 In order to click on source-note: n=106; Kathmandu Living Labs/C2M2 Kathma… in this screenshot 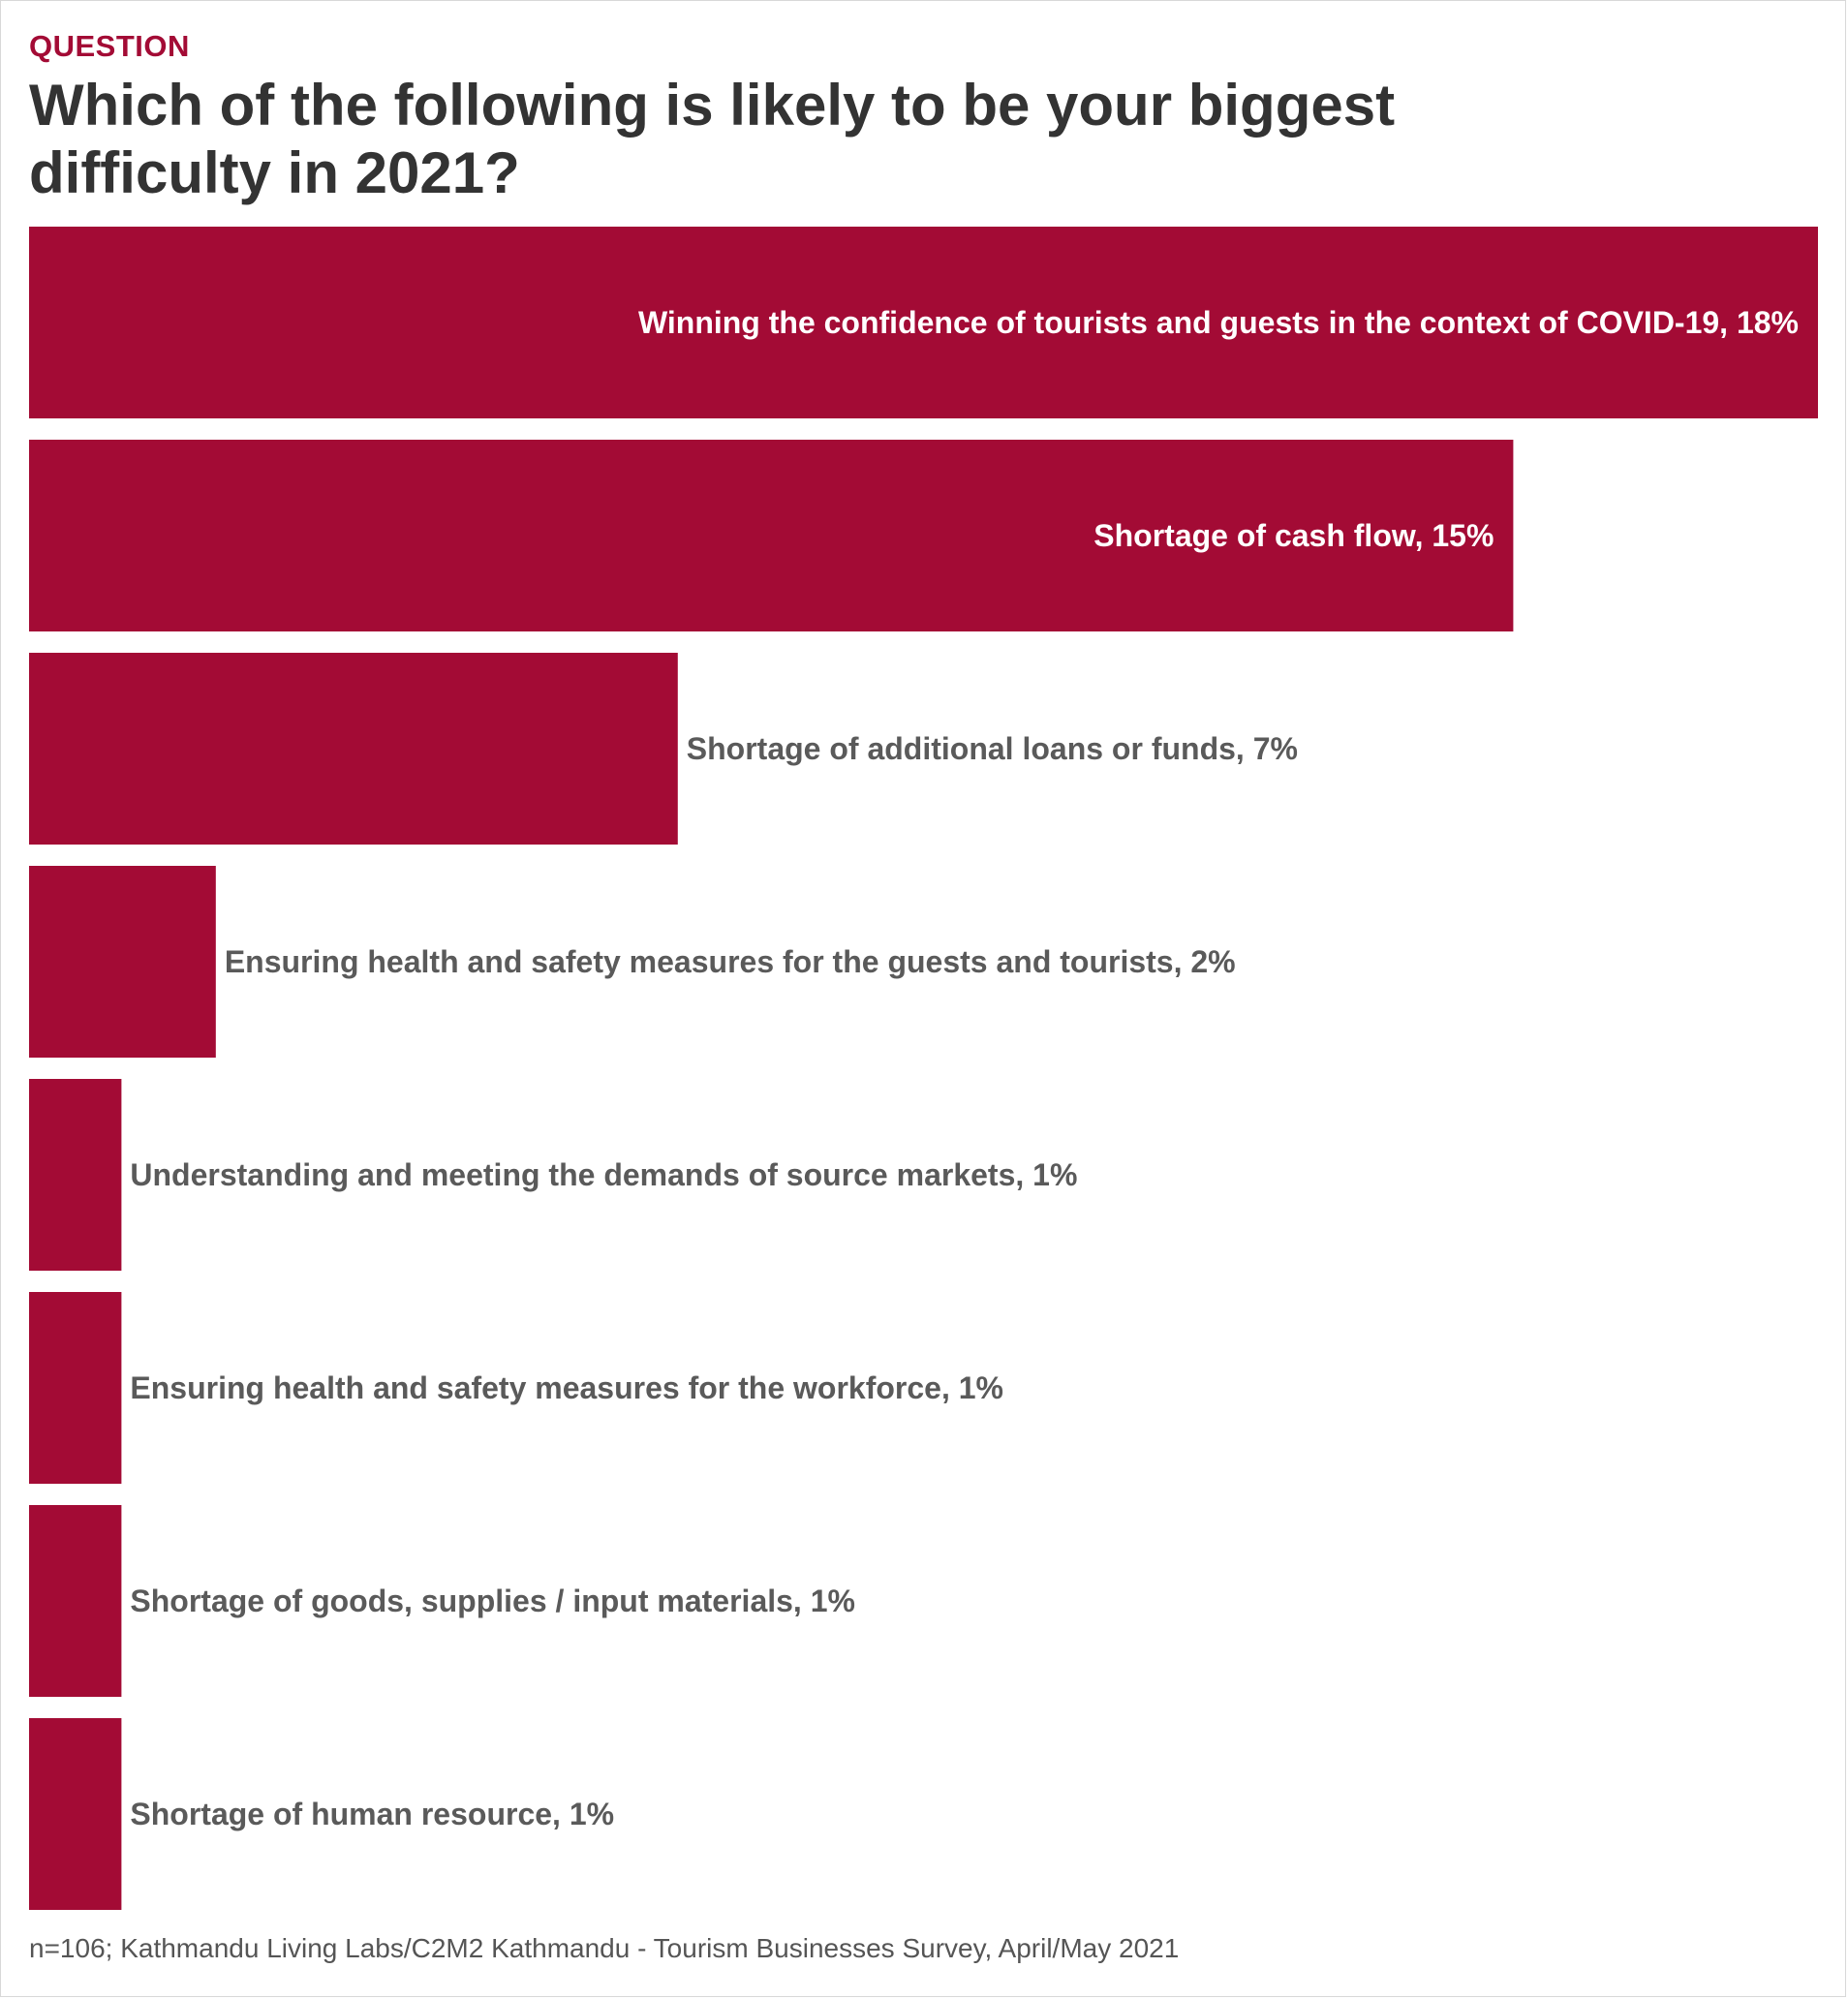, I will do `click(605, 1948)`.